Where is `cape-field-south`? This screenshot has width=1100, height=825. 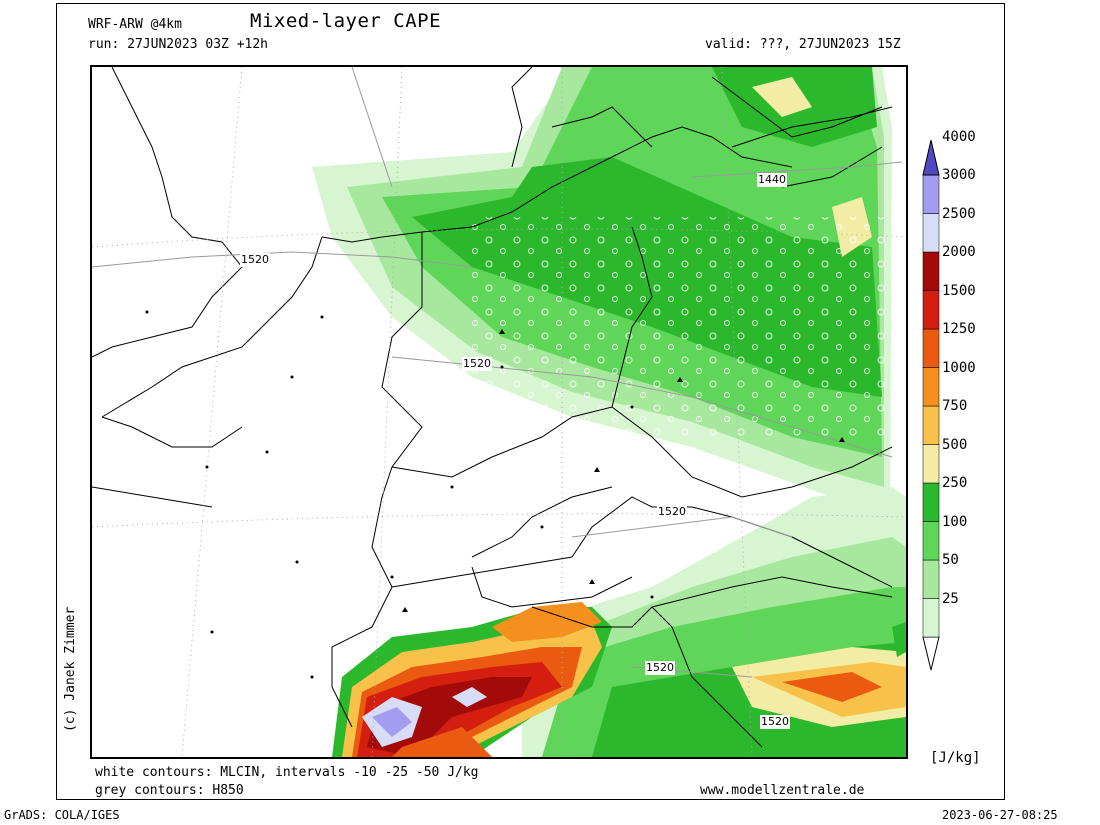
cape-field-south is located at coordinates (714, 622).